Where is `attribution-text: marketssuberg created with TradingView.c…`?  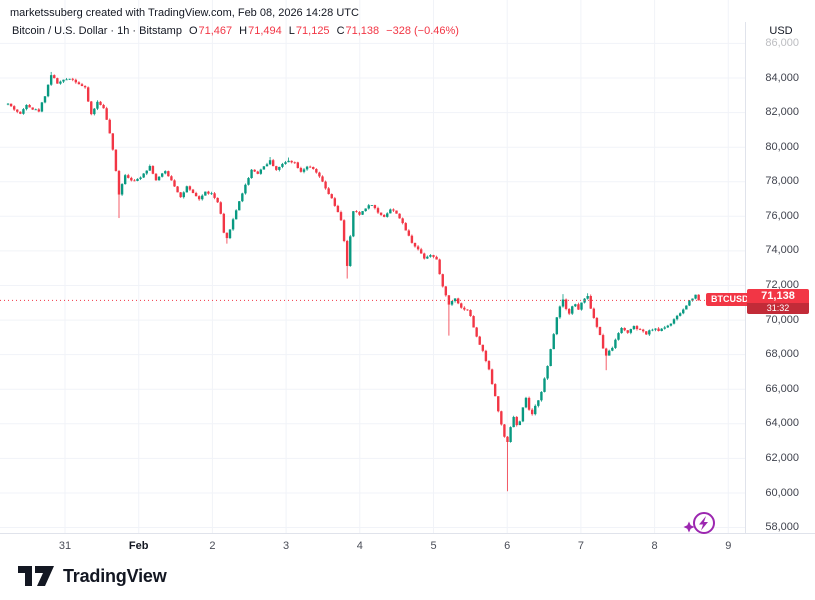 attribution-text: marketssuberg created with TradingView.c… is located at coordinates (184, 13).